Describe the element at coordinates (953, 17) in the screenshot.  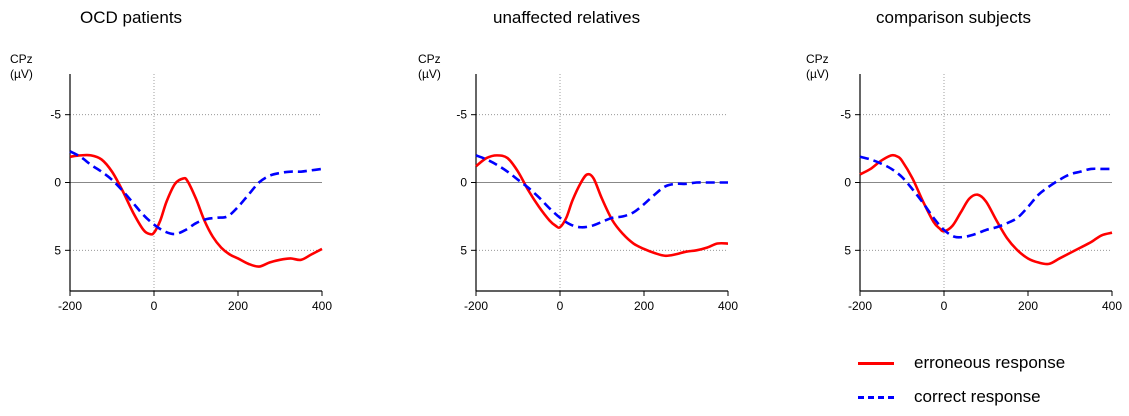
I see `chart-title: comparison subjects` at that location.